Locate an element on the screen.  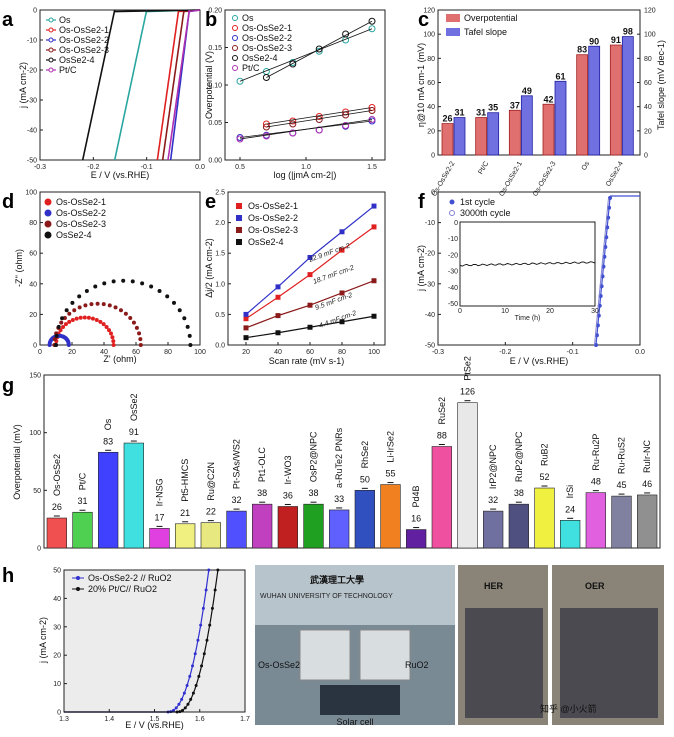
category-label: Pt-SAs/WS2 is located at coordinates (237, 464).